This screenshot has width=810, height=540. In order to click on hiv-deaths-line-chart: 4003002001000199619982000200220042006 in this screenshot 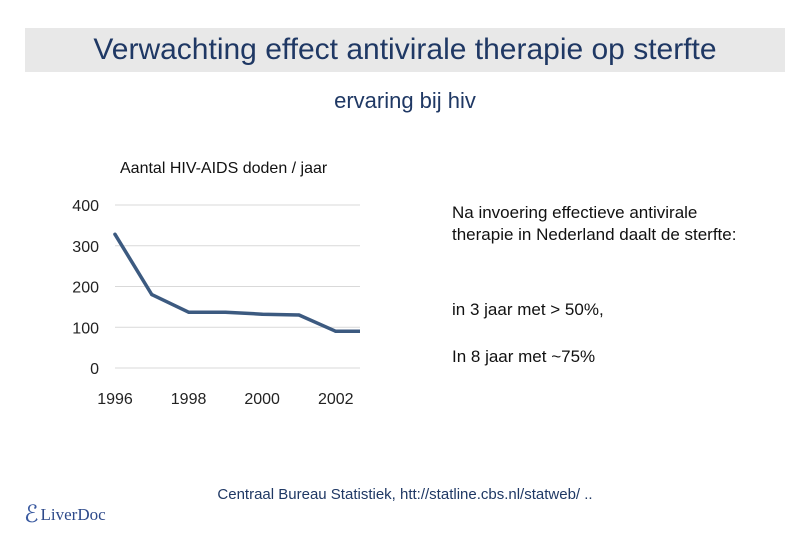, I will do `click(216, 303)`.